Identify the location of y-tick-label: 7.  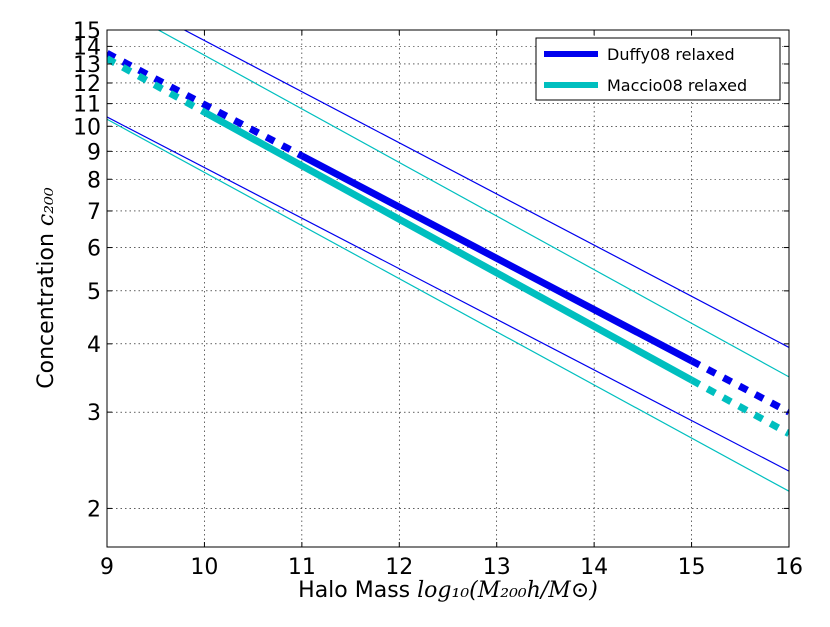
(94, 212).